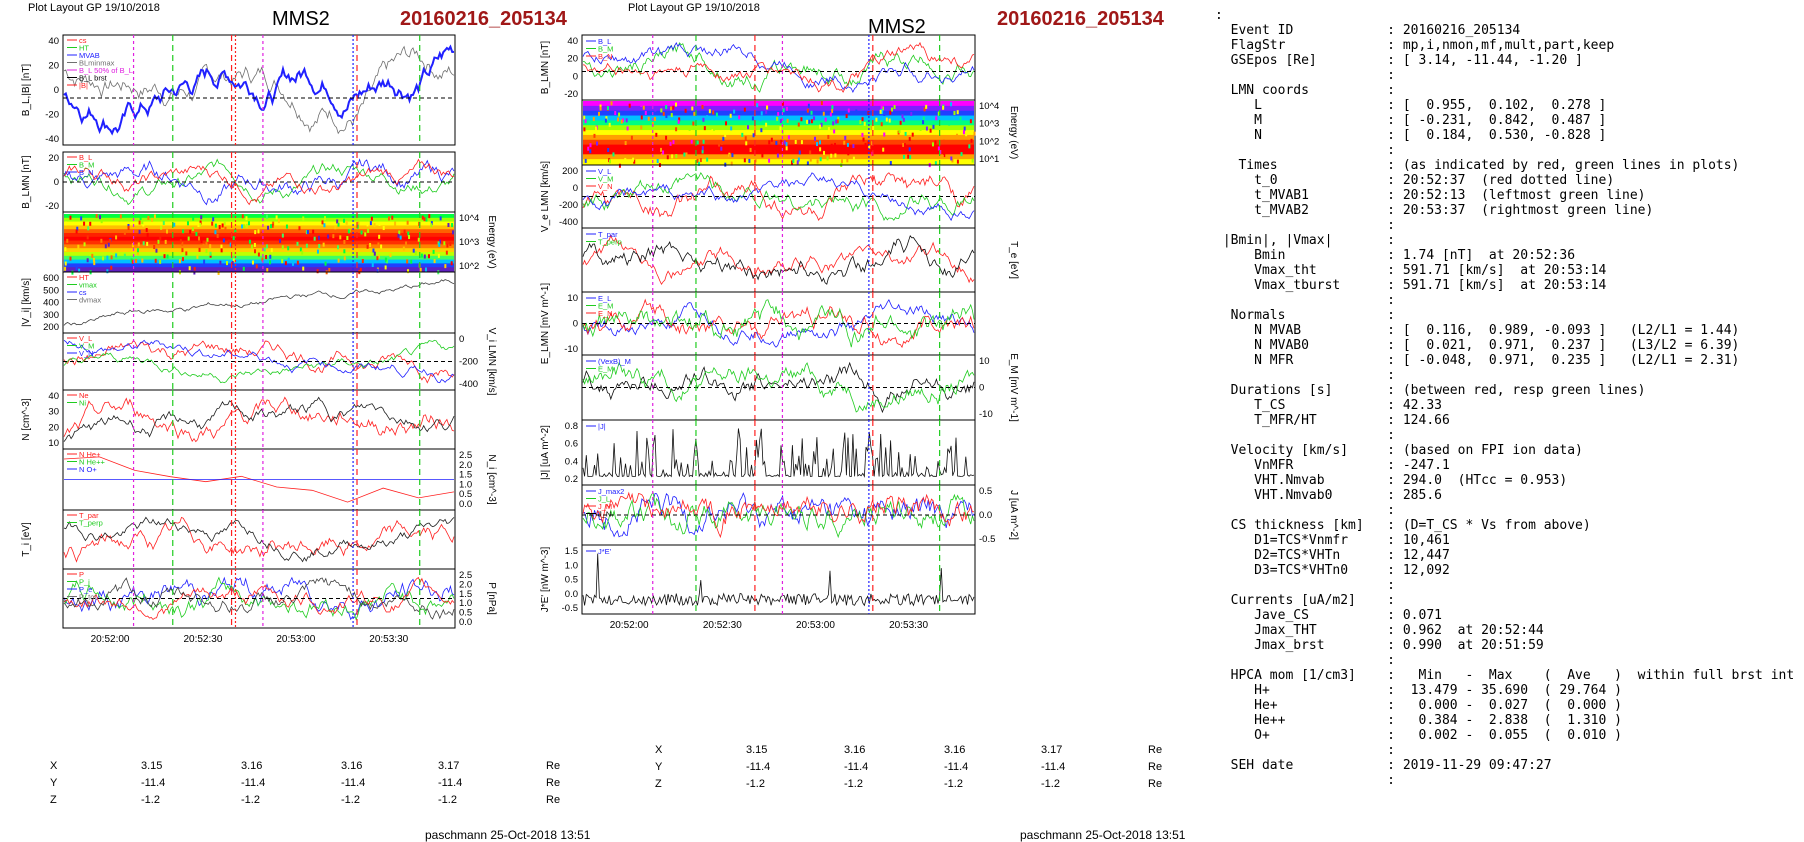 This screenshot has height=842, width=1804. What do you see at coordinates (259, 539) in the screenshot?
I see `series-line-T_perp` at bounding box center [259, 539].